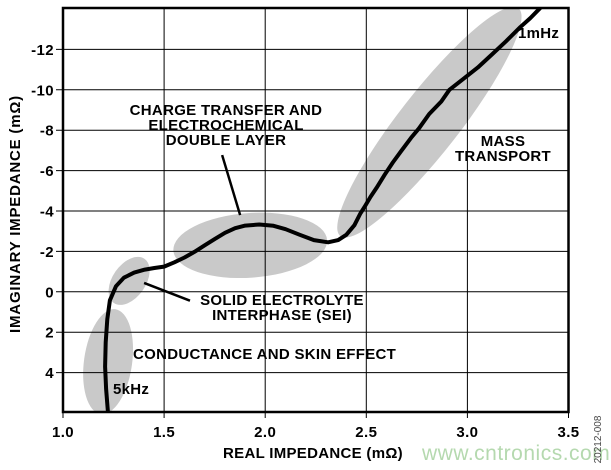 Image resolution: width=611 pixels, height=470 pixels. I want to click on y-tick-label: 2, so click(49, 333).